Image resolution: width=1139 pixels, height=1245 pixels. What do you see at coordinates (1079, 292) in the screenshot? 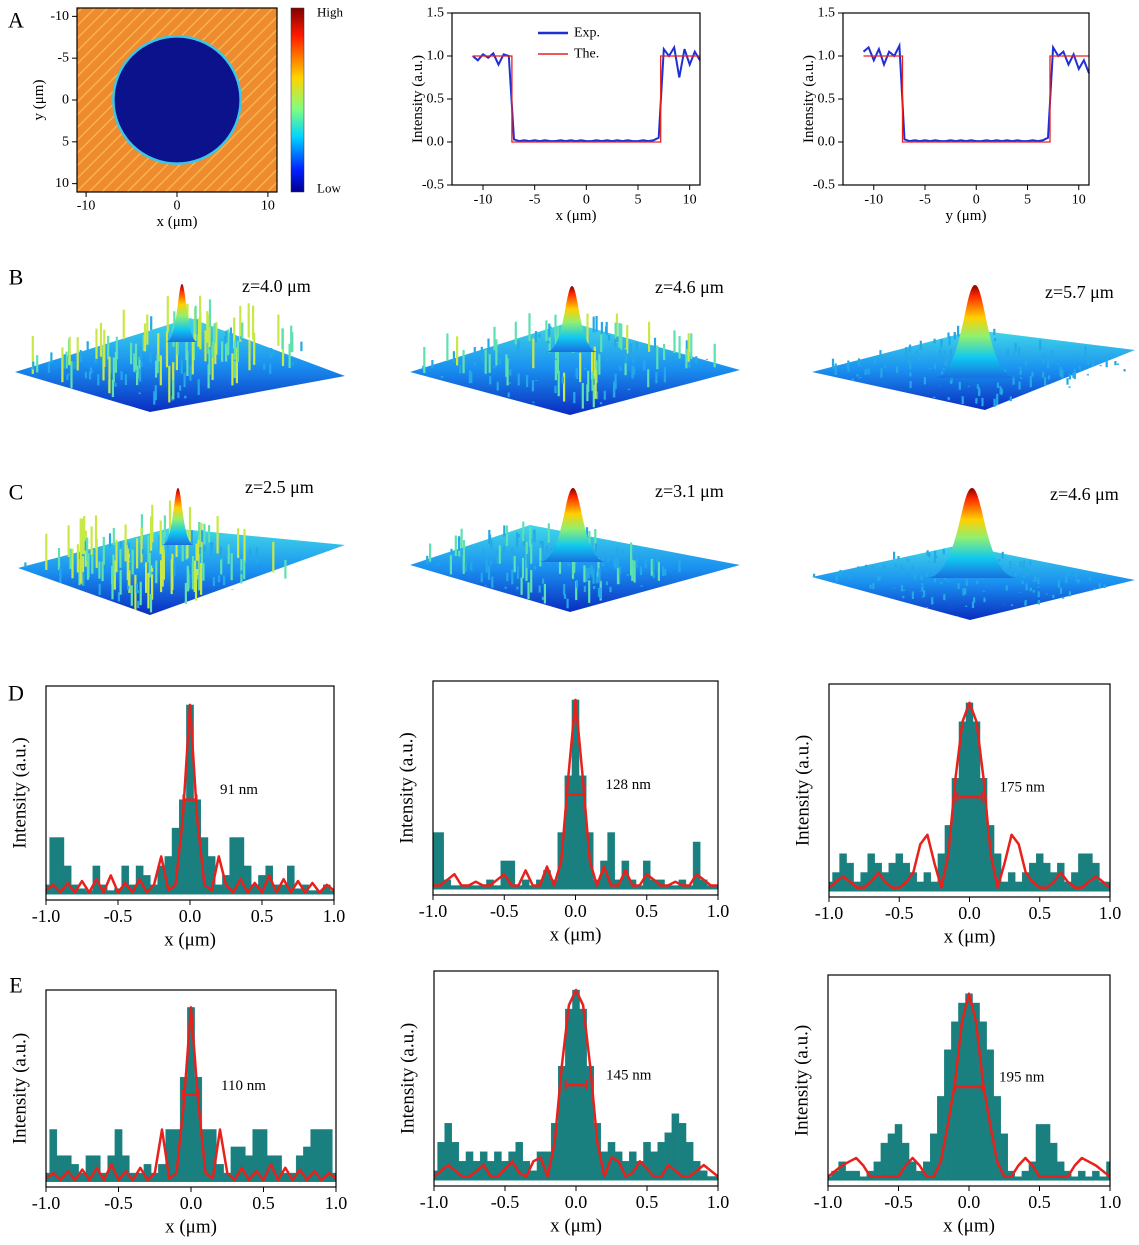
I see `depth-annotation: z=5.7 μm` at bounding box center [1079, 292].